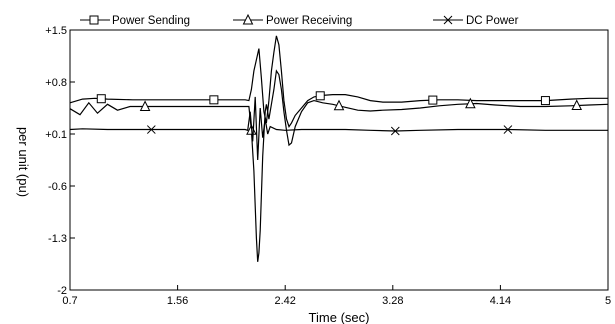  I want to click on legend-marker-triangle, so click(248, 19).